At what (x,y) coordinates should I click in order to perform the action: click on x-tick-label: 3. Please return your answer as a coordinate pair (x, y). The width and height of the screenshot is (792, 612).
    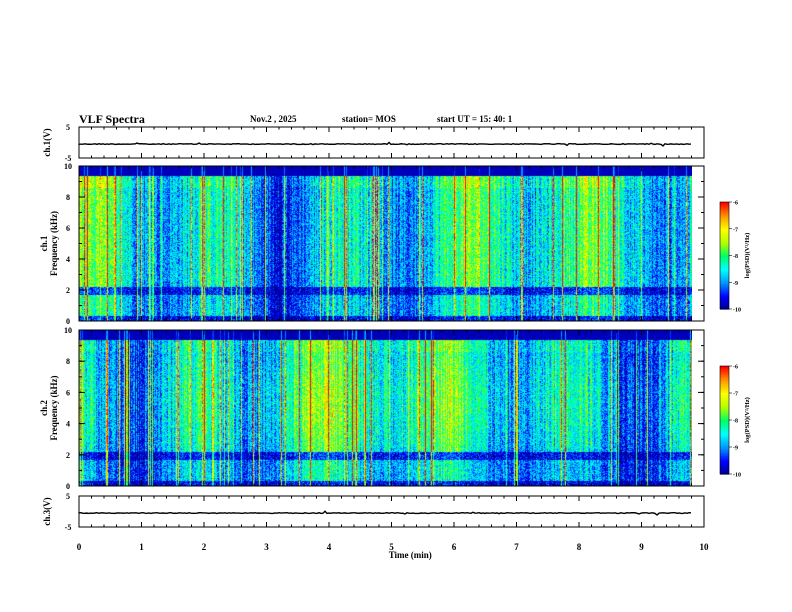
    Looking at the image, I should click on (266, 547).